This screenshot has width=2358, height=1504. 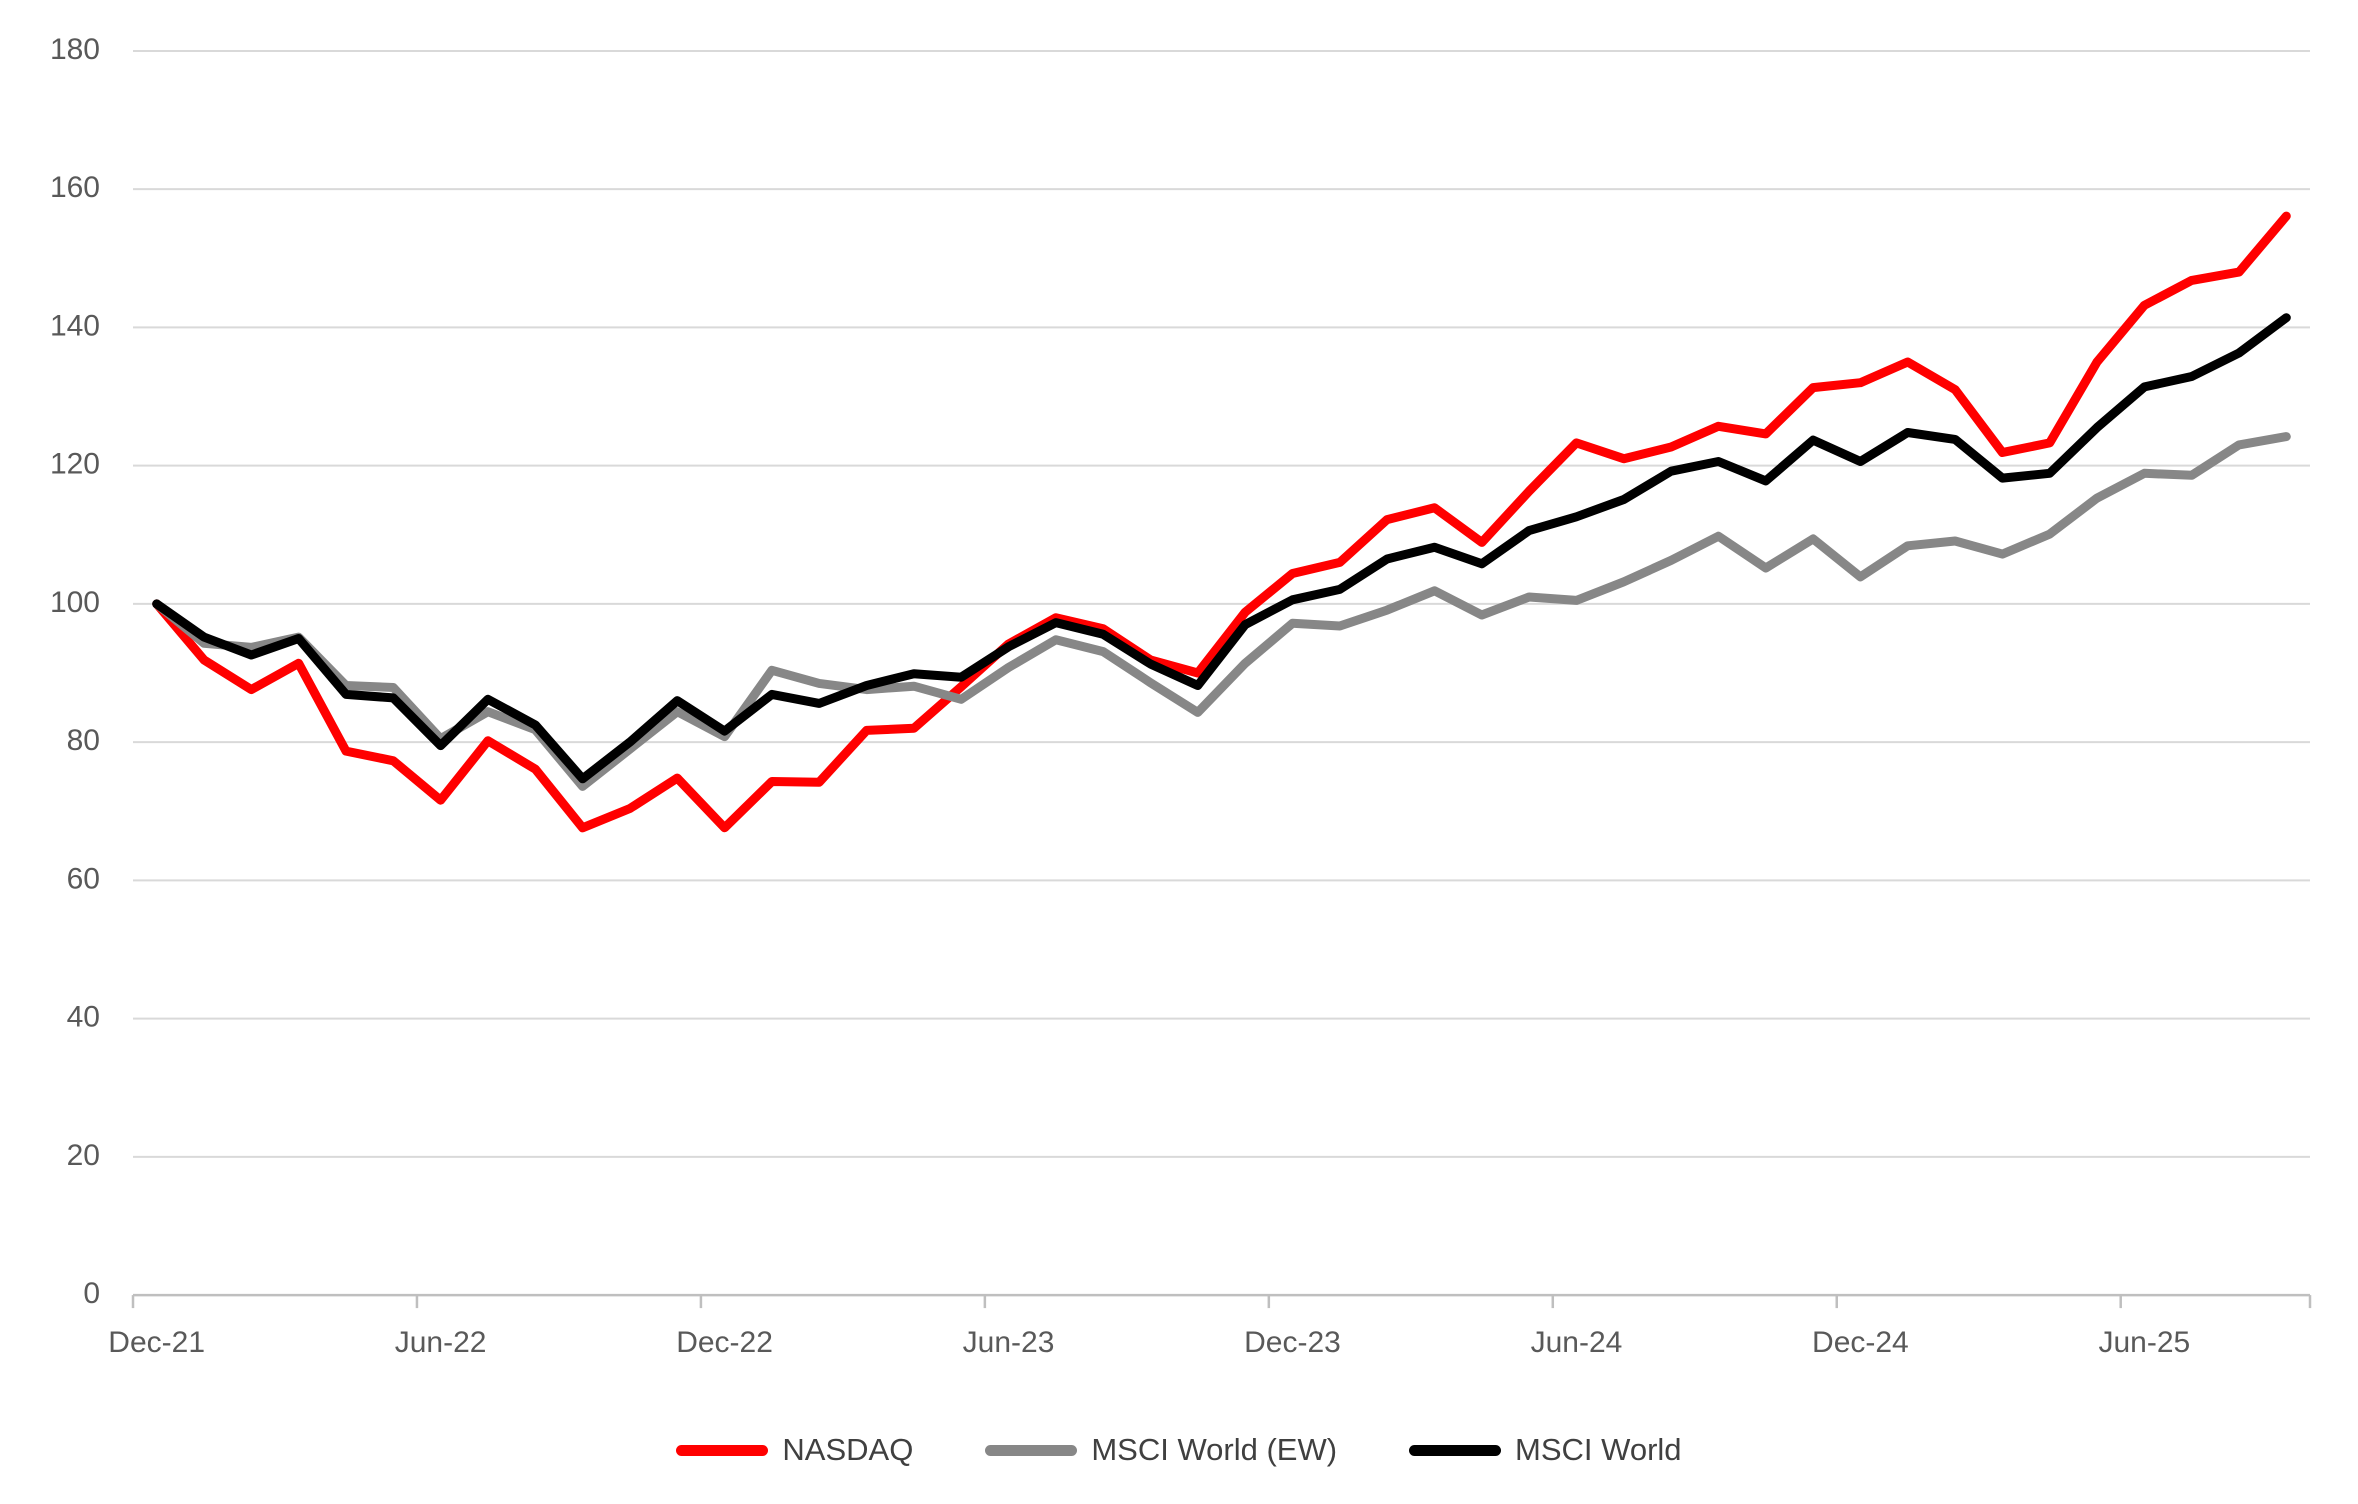 I want to click on x-axis-tick-label-Jun-22: Jun-22, so click(x=441, y=1342).